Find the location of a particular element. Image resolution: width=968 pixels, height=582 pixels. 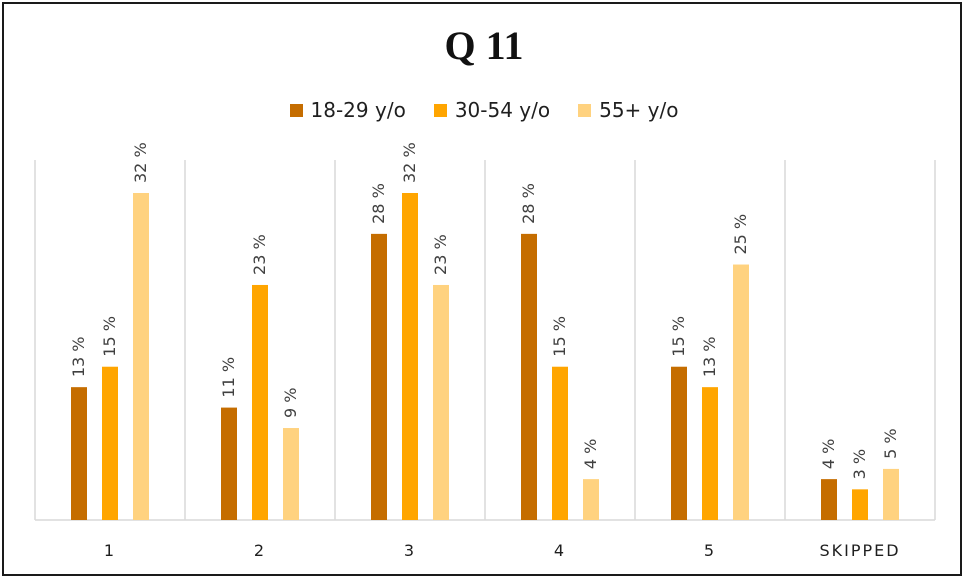

bar-30-54-y-o-skipped is located at coordinates (860, 504).